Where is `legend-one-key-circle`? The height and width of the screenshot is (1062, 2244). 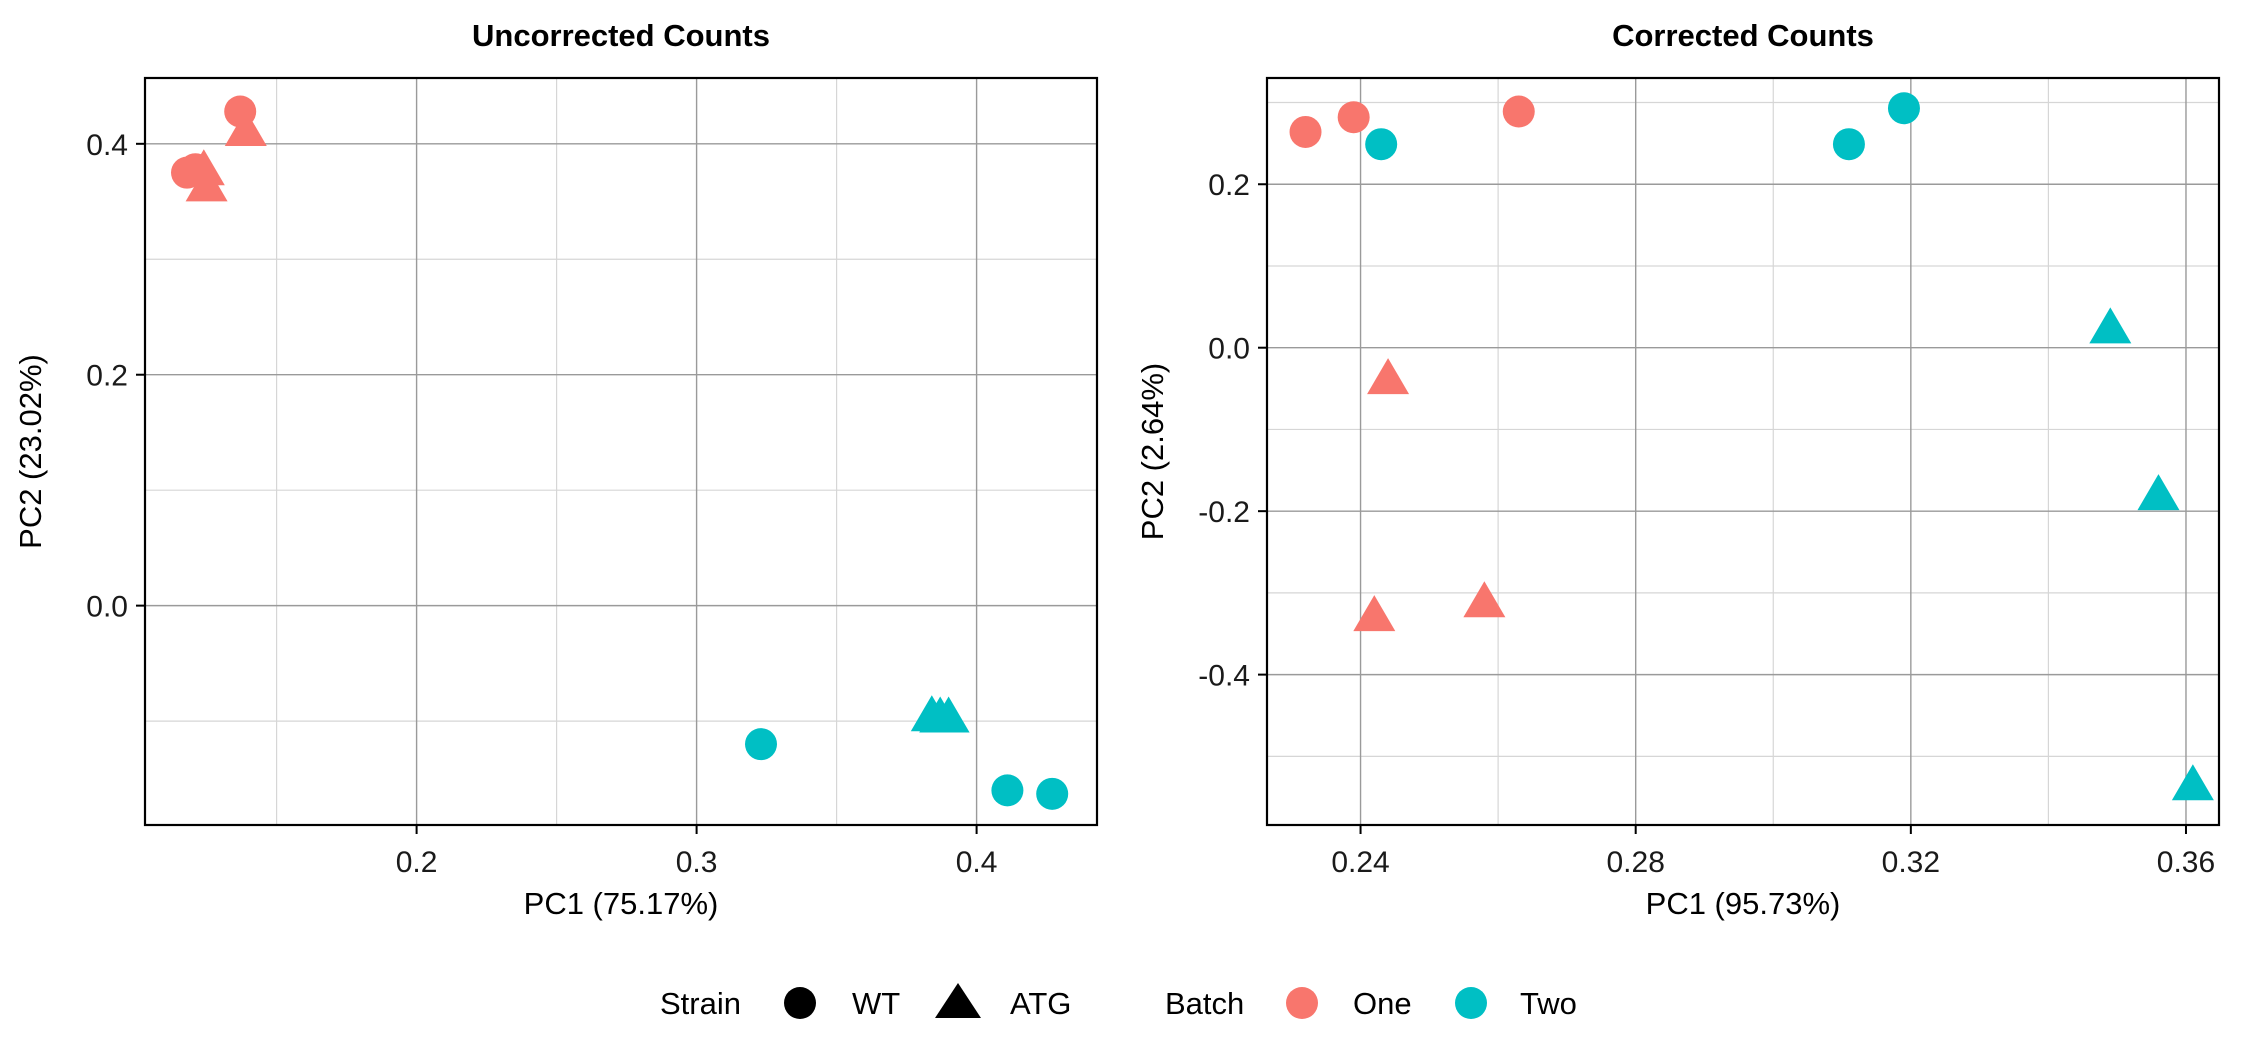 legend-one-key-circle is located at coordinates (1302, 1003).